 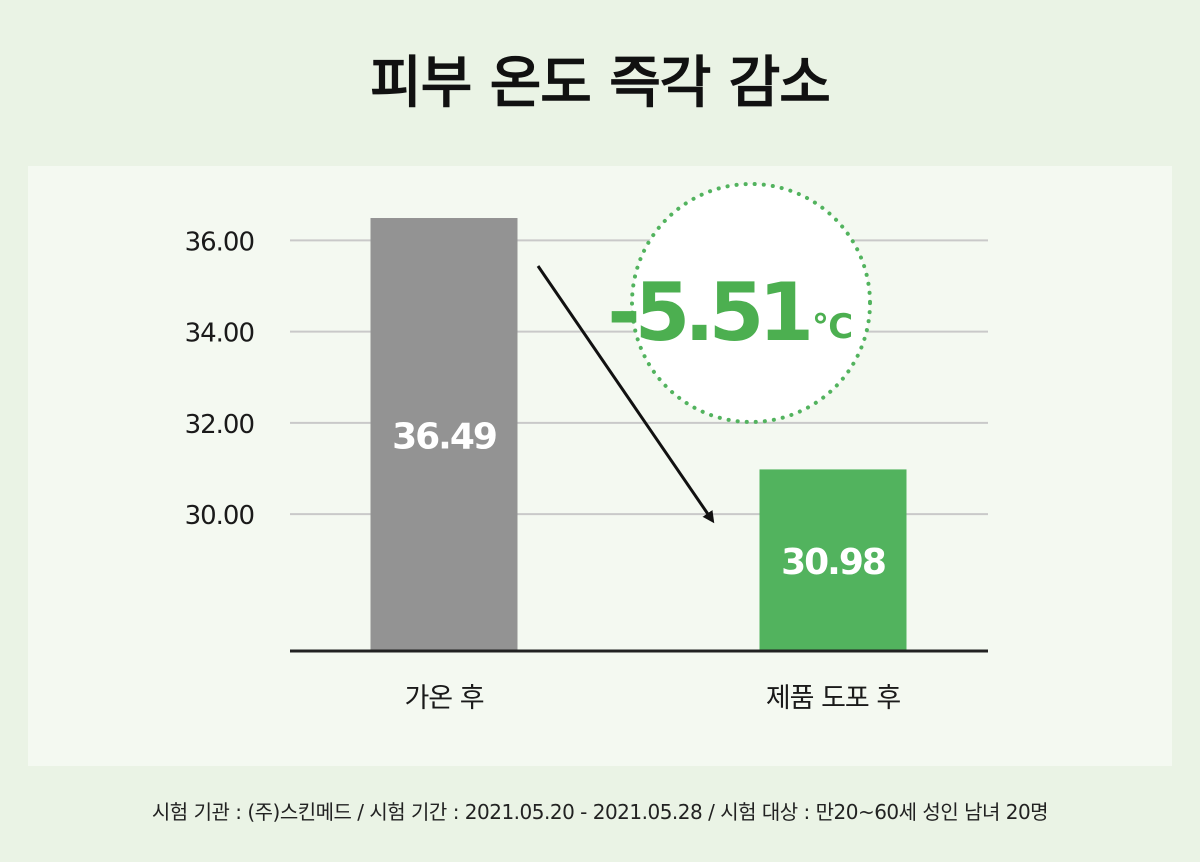 What do you see at coordinates (219, 516) in the screenshot?
I see `y-tick-label: 30.00` at bounding box center [219, 516].